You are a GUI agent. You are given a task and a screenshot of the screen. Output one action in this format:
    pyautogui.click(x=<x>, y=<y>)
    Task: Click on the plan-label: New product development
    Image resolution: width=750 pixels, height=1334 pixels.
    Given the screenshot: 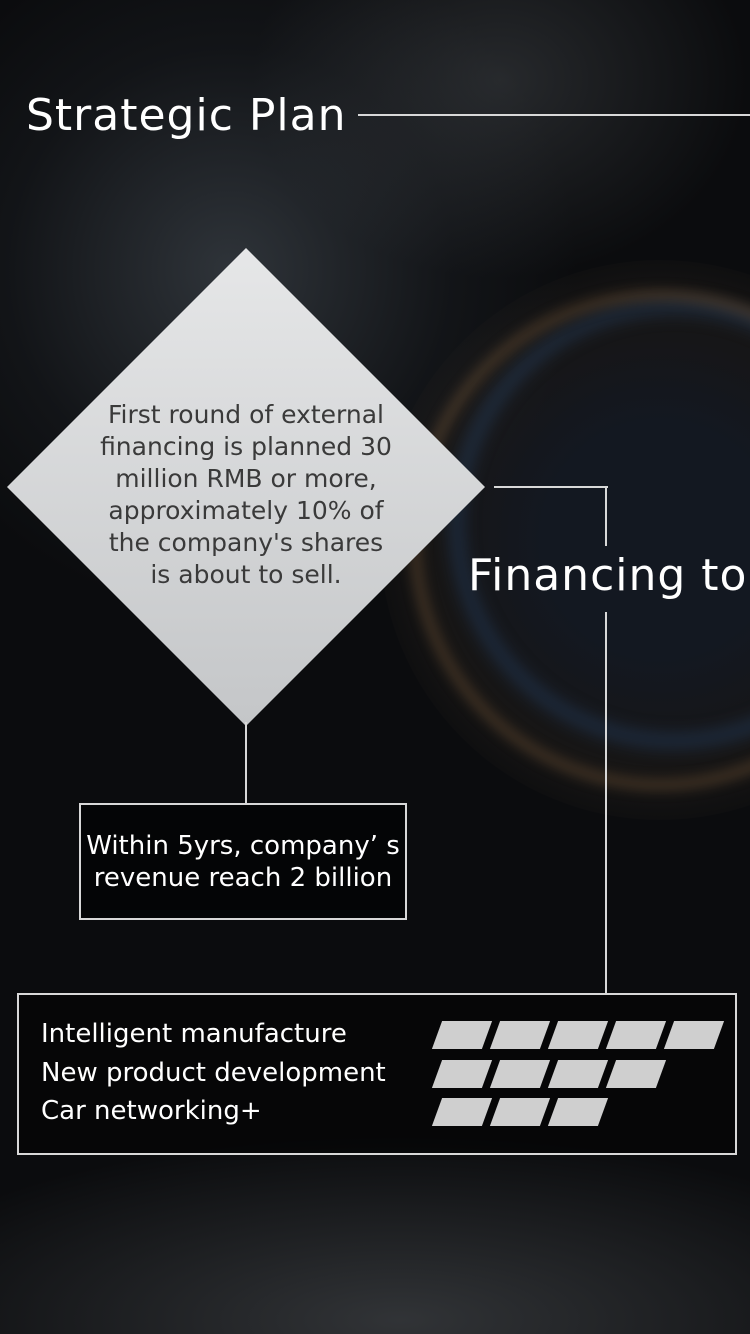 What is the action you would take?
    pyautogui.click(x=213, y=1073)
    